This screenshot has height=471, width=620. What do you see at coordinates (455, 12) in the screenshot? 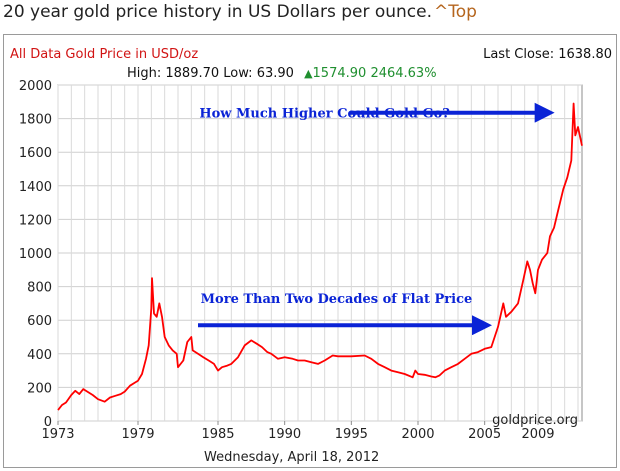
I see `top-link: ^Top` at bounding box center [455, 12].